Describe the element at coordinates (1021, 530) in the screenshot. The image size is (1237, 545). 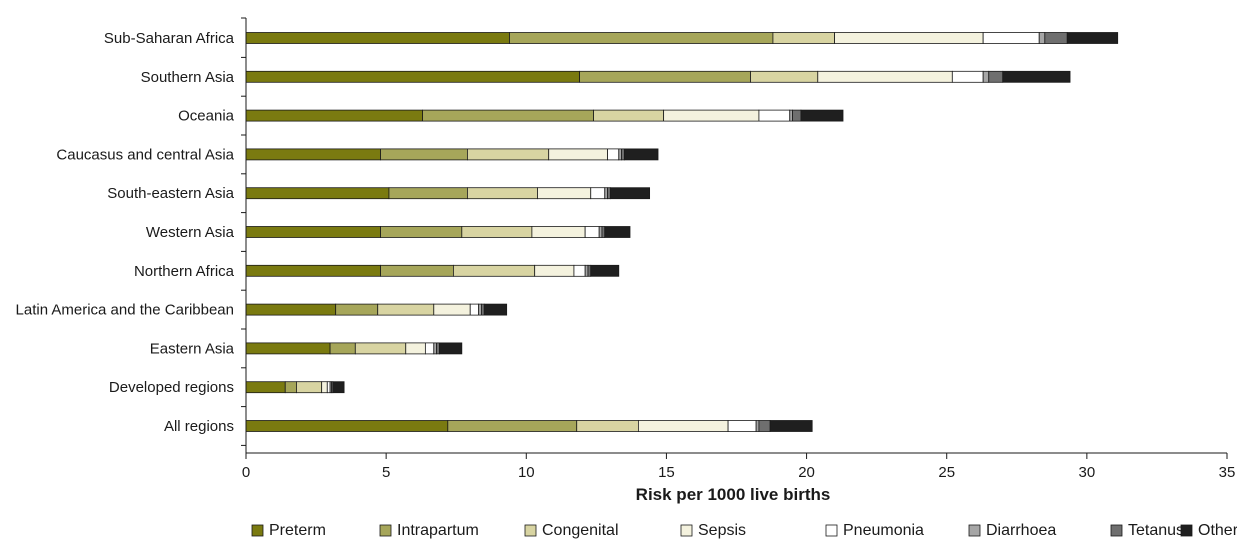
I see `legend-label-diarrhoea: Diarrhoea` at that location.